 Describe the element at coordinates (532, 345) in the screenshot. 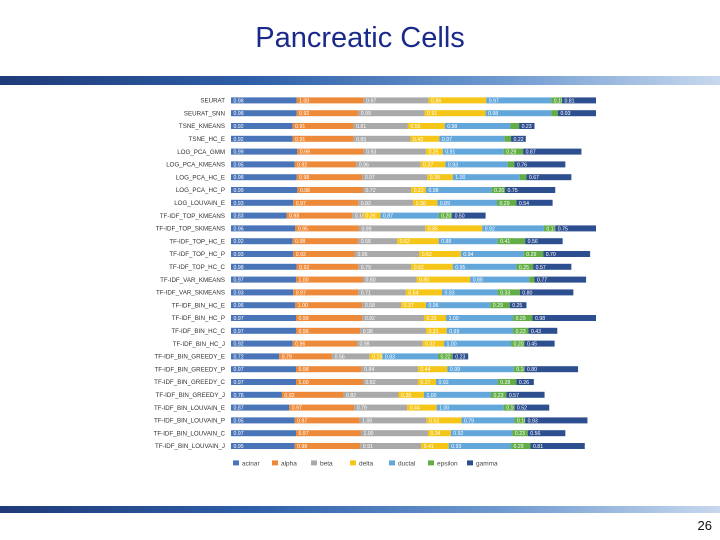

I see `data-label: 0.45` at that location.